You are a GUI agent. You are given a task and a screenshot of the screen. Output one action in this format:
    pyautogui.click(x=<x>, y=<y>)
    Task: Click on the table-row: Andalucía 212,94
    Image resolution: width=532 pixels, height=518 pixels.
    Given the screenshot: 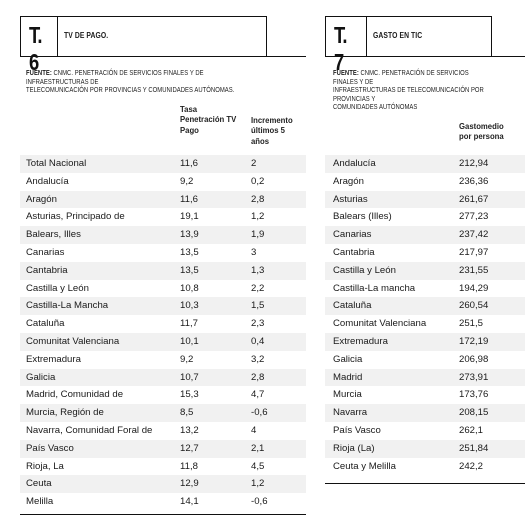 What is the action you would take?
    pyautogui.click(x=425, y=164)
    